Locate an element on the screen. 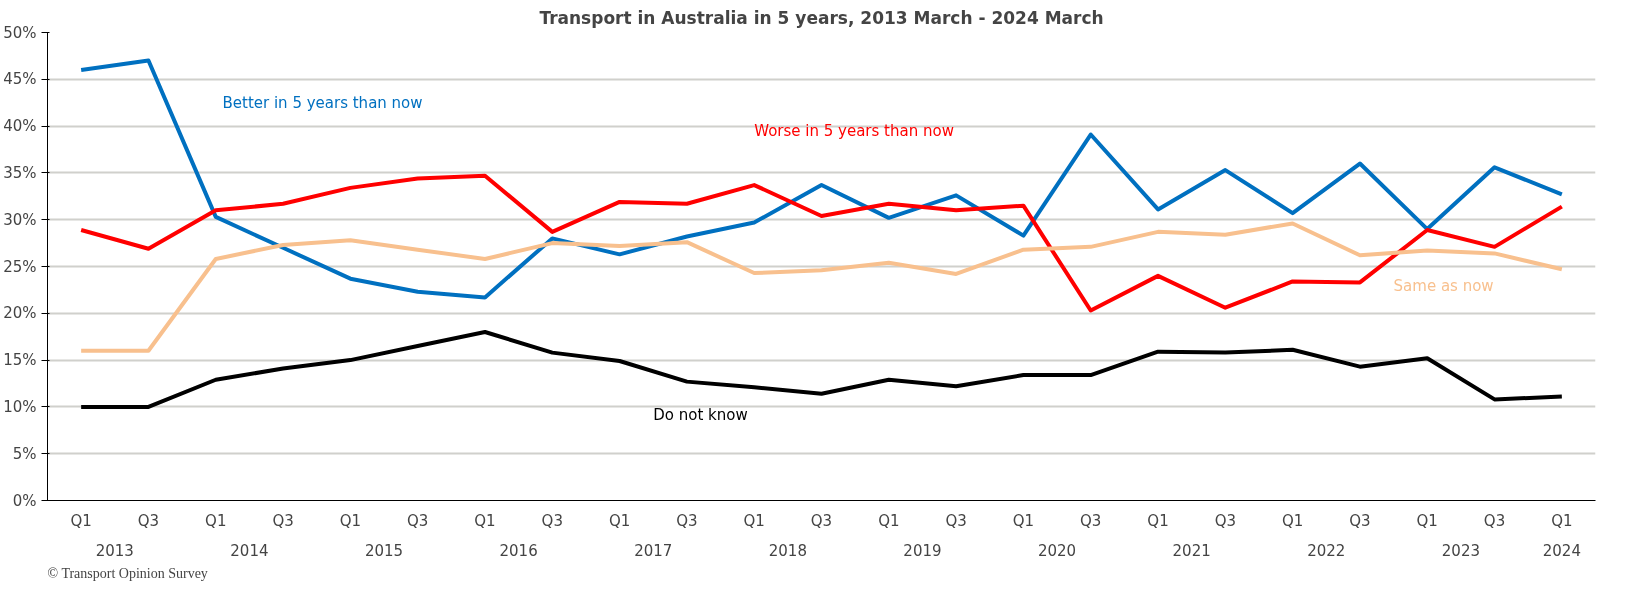  text: 2024 is located at coordinates (1561, 550).